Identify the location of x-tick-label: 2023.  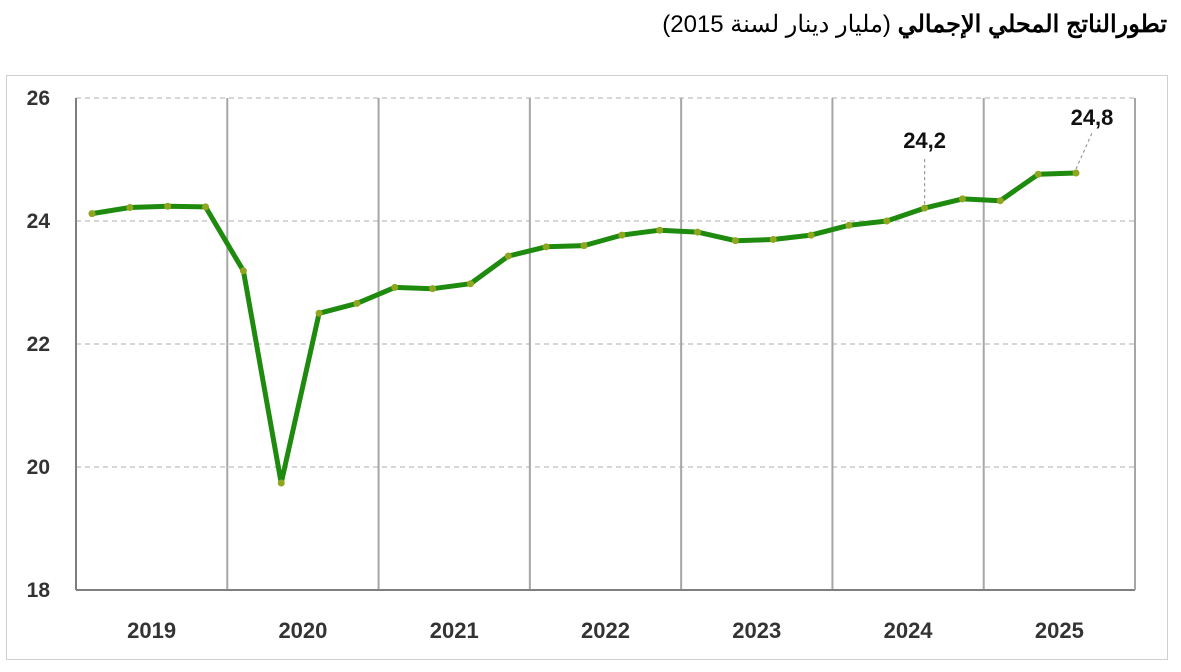
(756, 630).